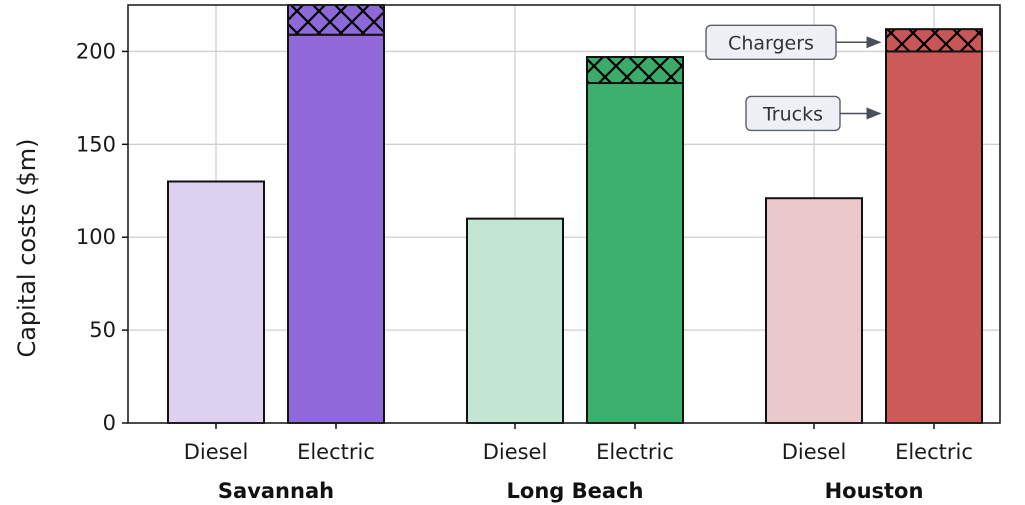  I want to click on houston-diesel-trucks-bar, so click(814, 310).